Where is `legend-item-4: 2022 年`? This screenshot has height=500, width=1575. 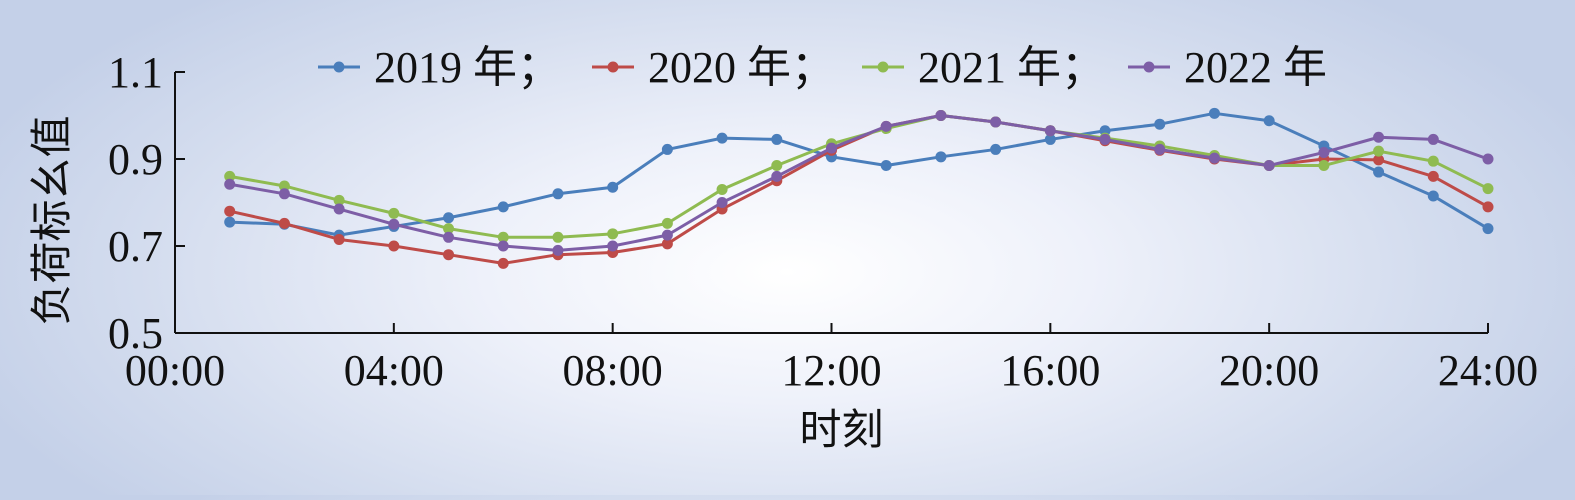
legend-item-4: 2022 年 is located at coordinates (1227, 67).